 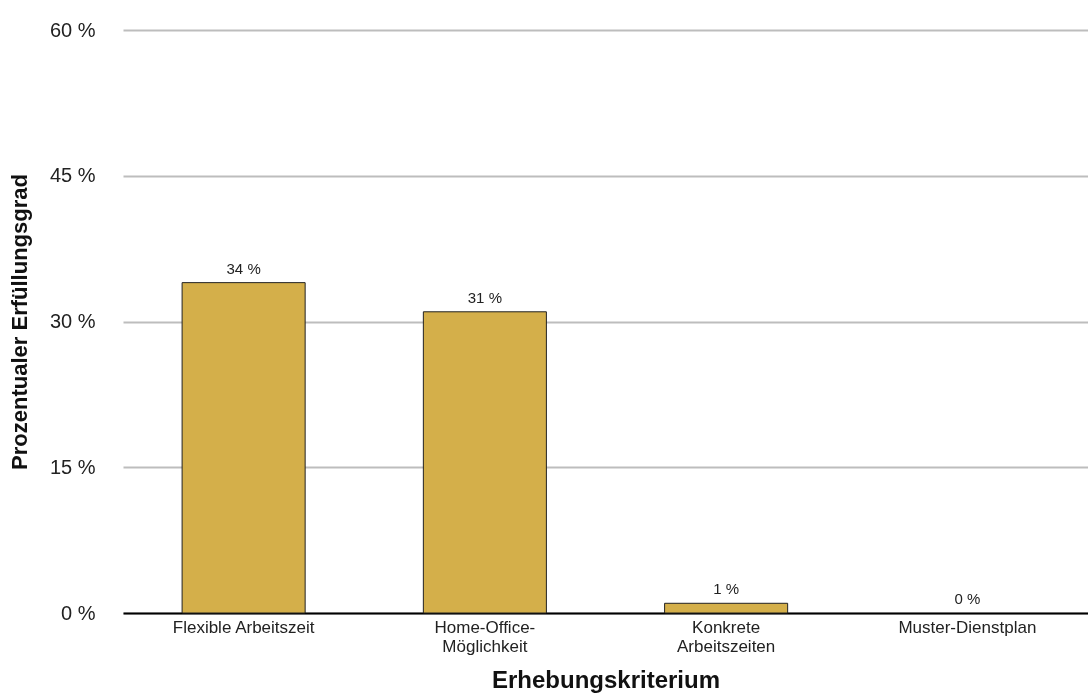 What do you see at coordinates (72, 321) in the screenshot?
I see `y-tick-label: 30 %` at bounding box center [72, 321].